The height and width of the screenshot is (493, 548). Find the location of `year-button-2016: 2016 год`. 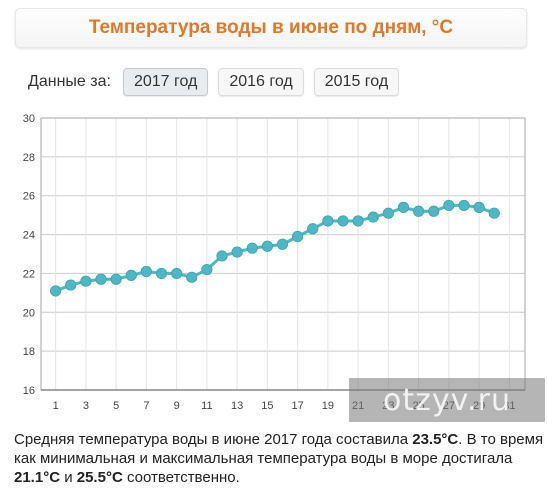

year-button-2016: 2016 год is located at coordinates (261, 82).